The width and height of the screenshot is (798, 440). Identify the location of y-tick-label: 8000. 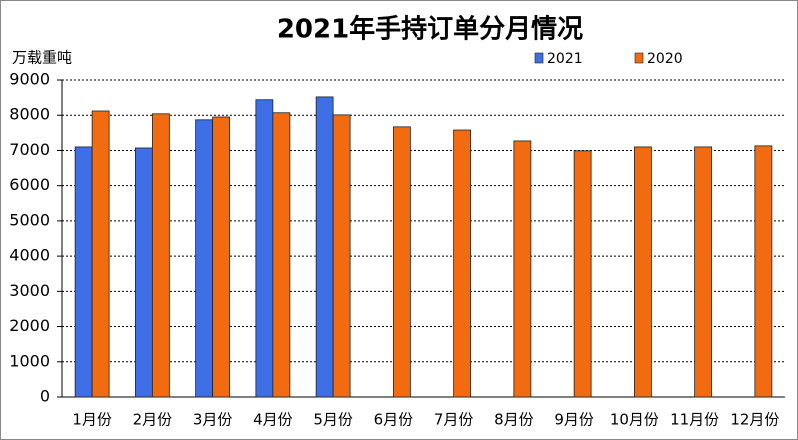
(29, 114).